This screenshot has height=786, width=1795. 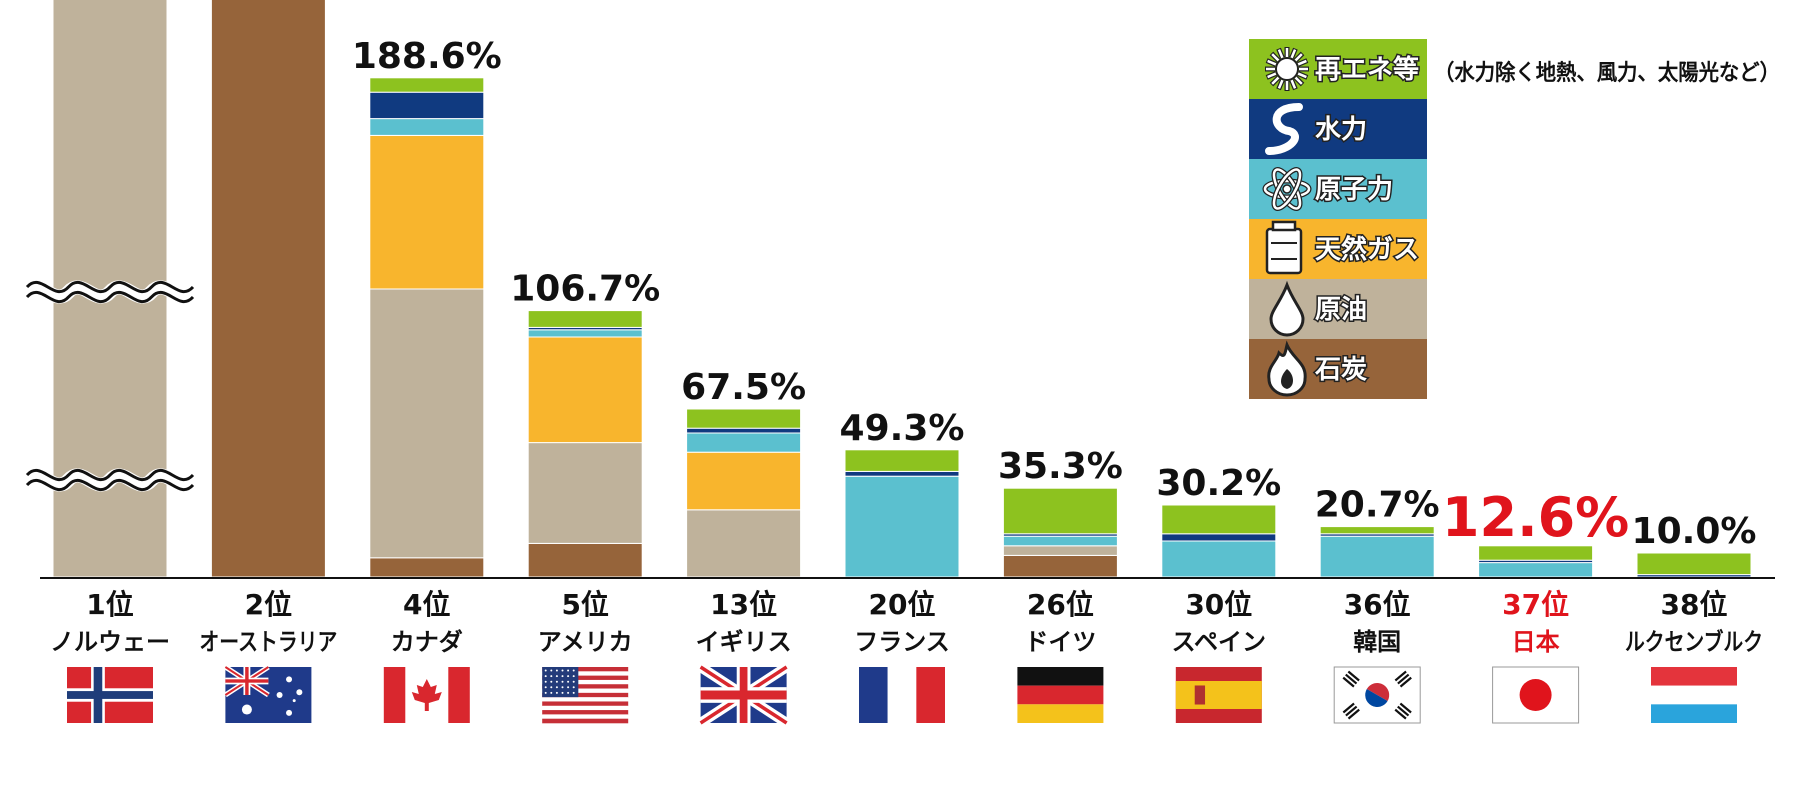 What do you see at coordinates (1060, 642) in the screenshot?
I see `country-name-6: ドイツ` at bounding box center [1060, 642].